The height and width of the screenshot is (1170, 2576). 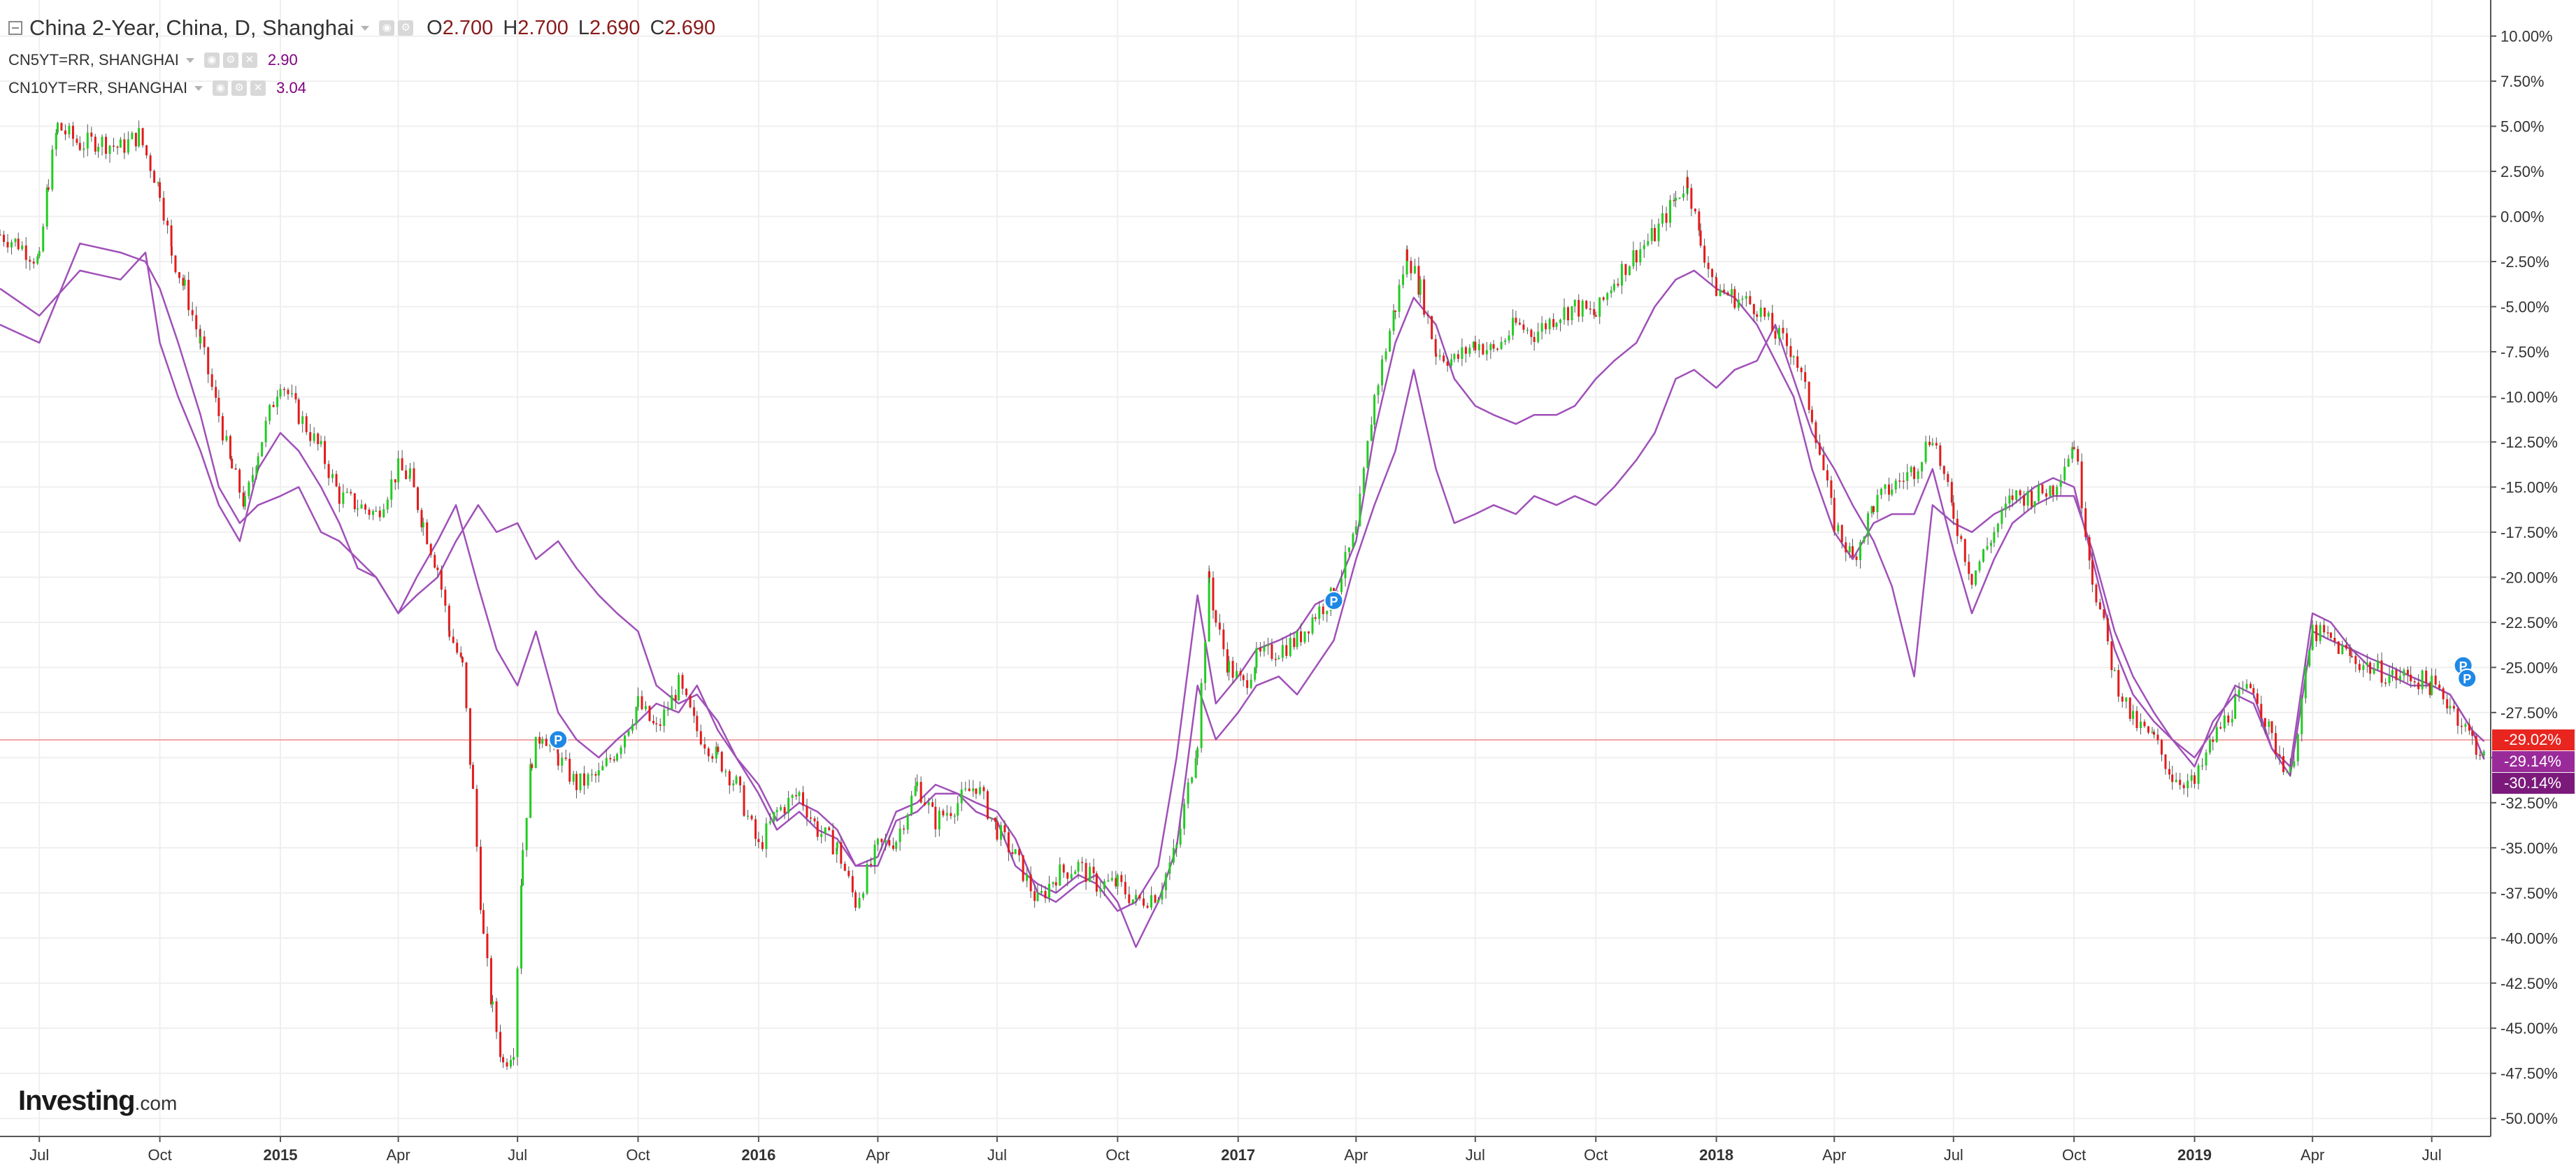 What do you see at coordinates (97, 1101) in the screenshot?
I see `investing-logo: Investing.com` at bounding box center [97, 1101].